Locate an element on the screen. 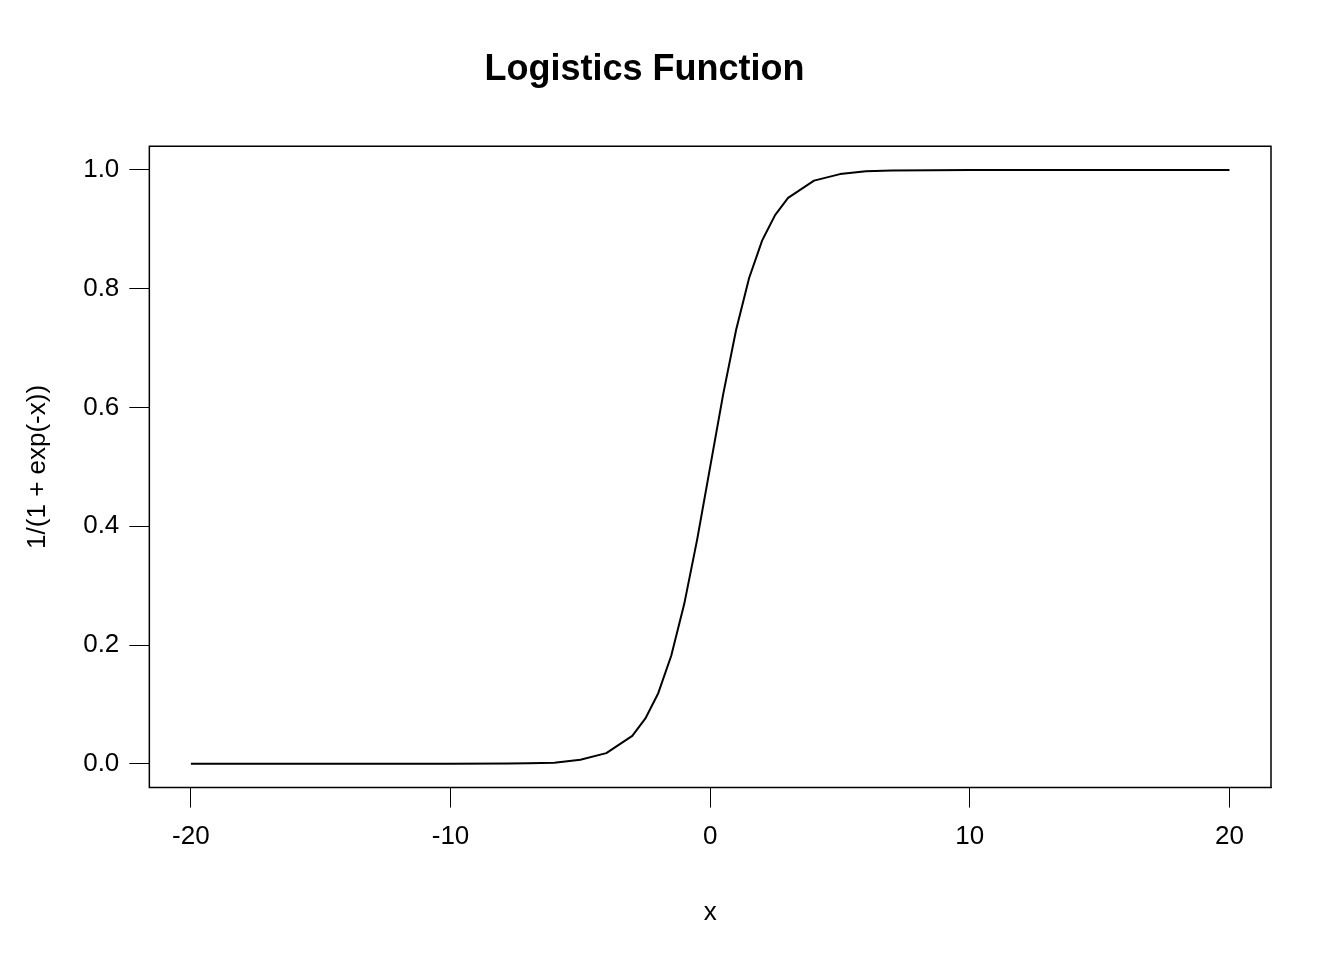  x-tick-label: -10 is located at coordinates (450, 835).